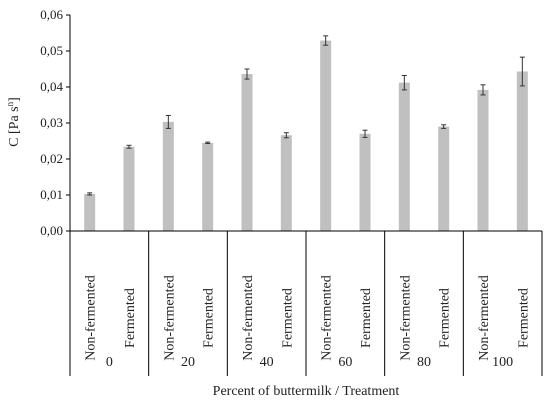  What do you see at coordinates (424, 362) in the screenshot?
I see `group-label: 80` at bounding box center [424, 362].